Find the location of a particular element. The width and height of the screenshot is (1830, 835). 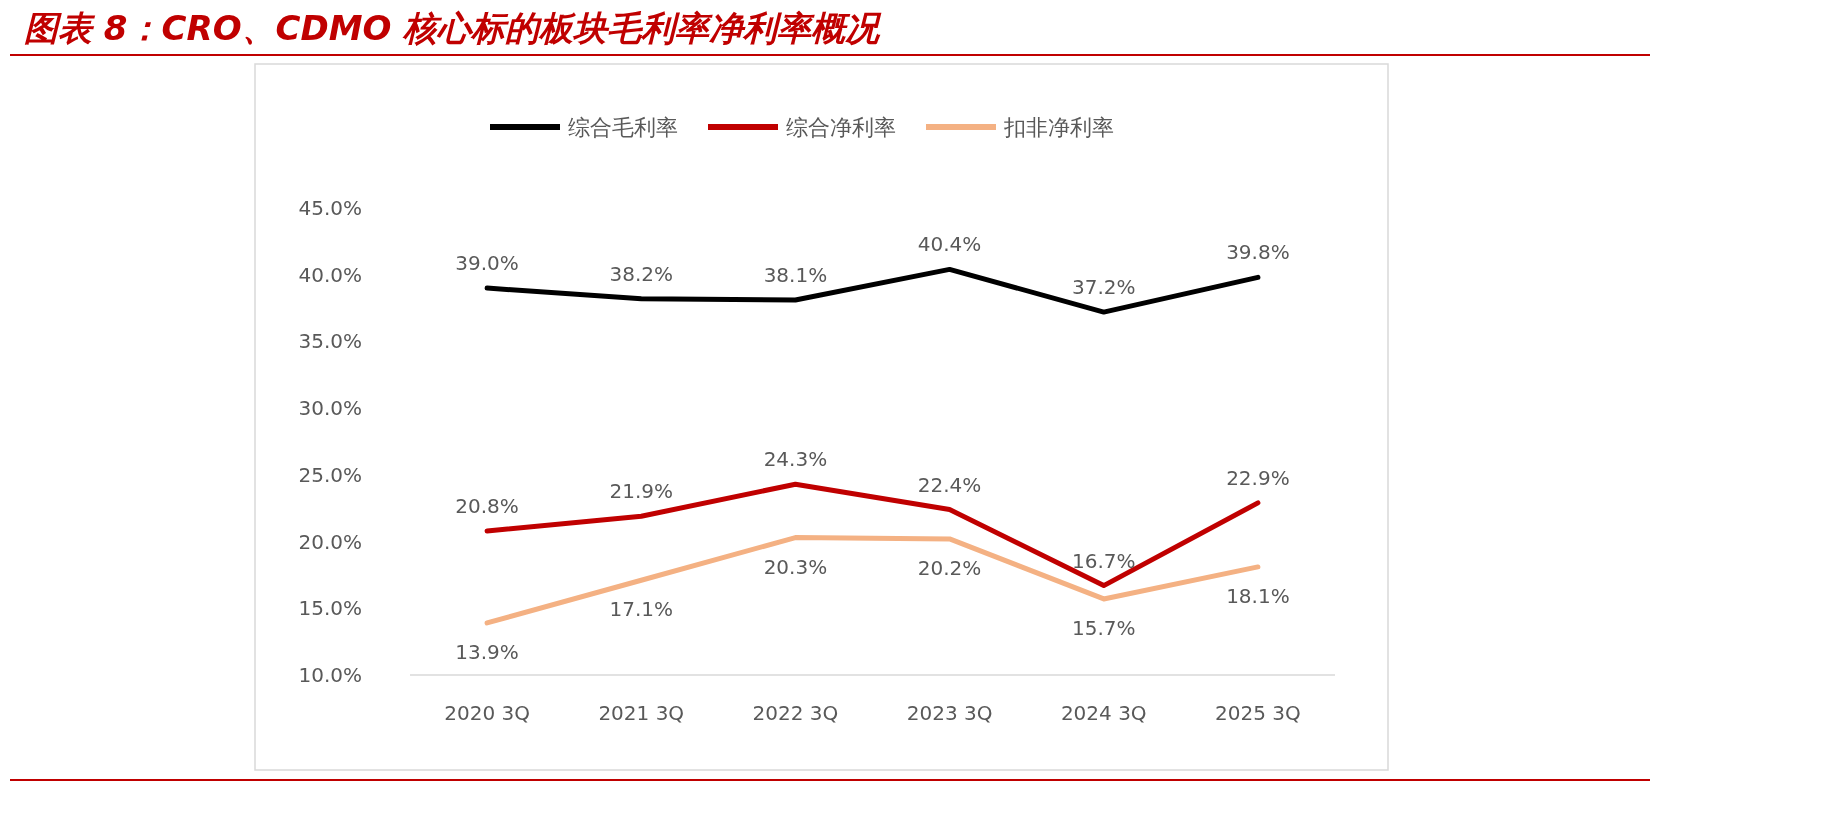

data-label: 39.0% is located at coordinates (487, 263).